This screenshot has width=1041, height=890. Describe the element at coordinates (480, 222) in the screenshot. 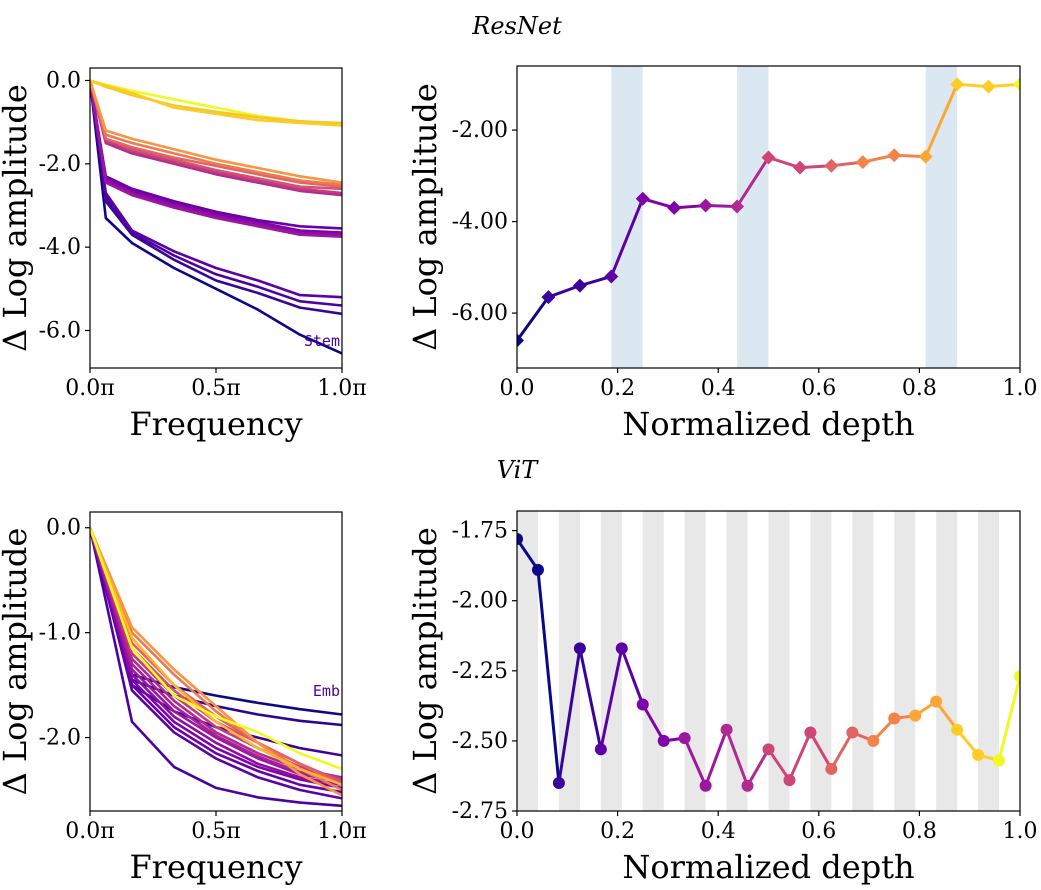

I see `resnet-depth-y-tick-label-1: -4.00` at that location.